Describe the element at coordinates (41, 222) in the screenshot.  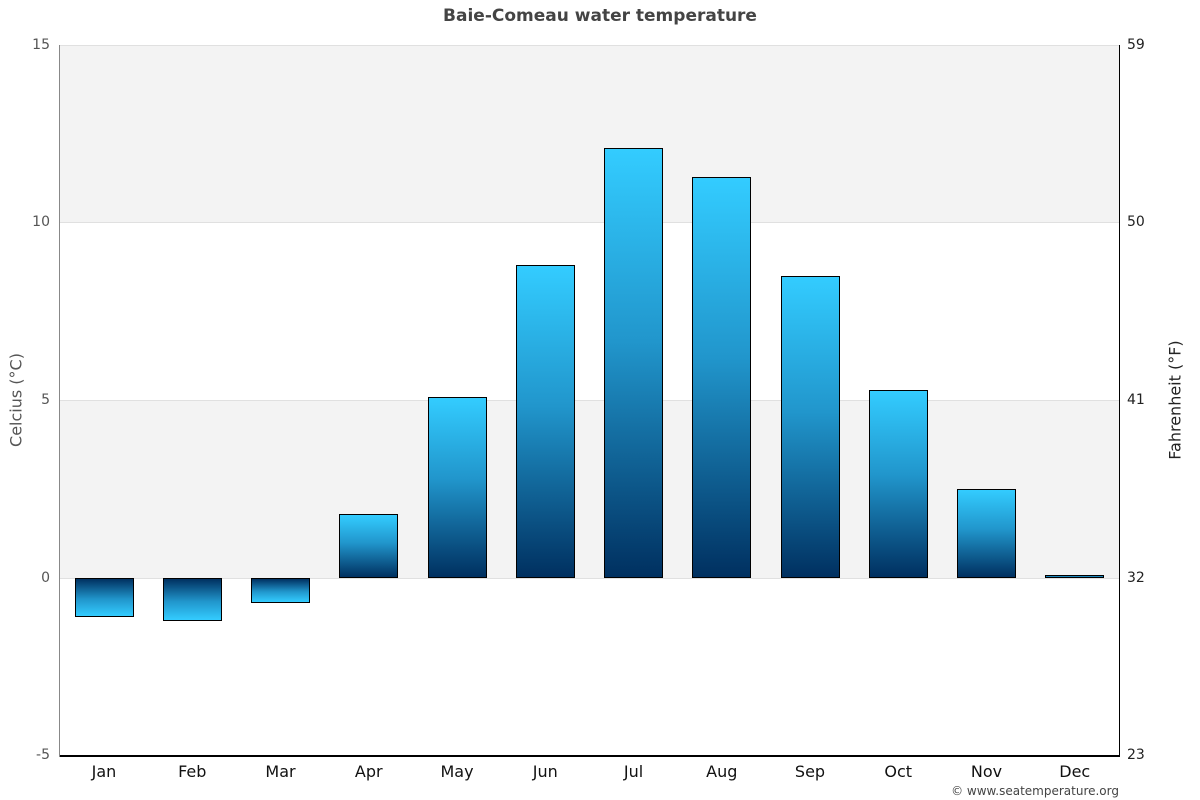
I see `y-tick-left: 10` at that location.